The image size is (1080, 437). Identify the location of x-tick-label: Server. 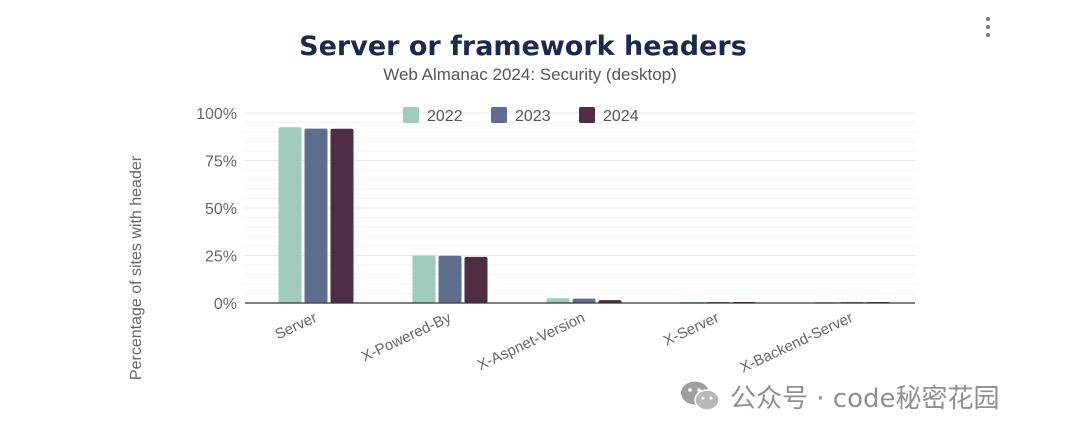
(295, 326).